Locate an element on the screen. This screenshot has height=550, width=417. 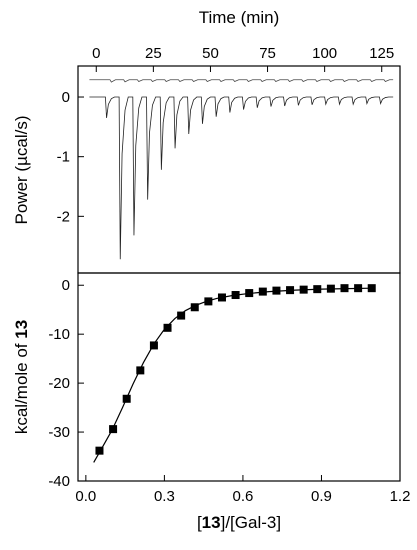
bottom-y-tick-label: -40 is located at coordinates (59, 481).